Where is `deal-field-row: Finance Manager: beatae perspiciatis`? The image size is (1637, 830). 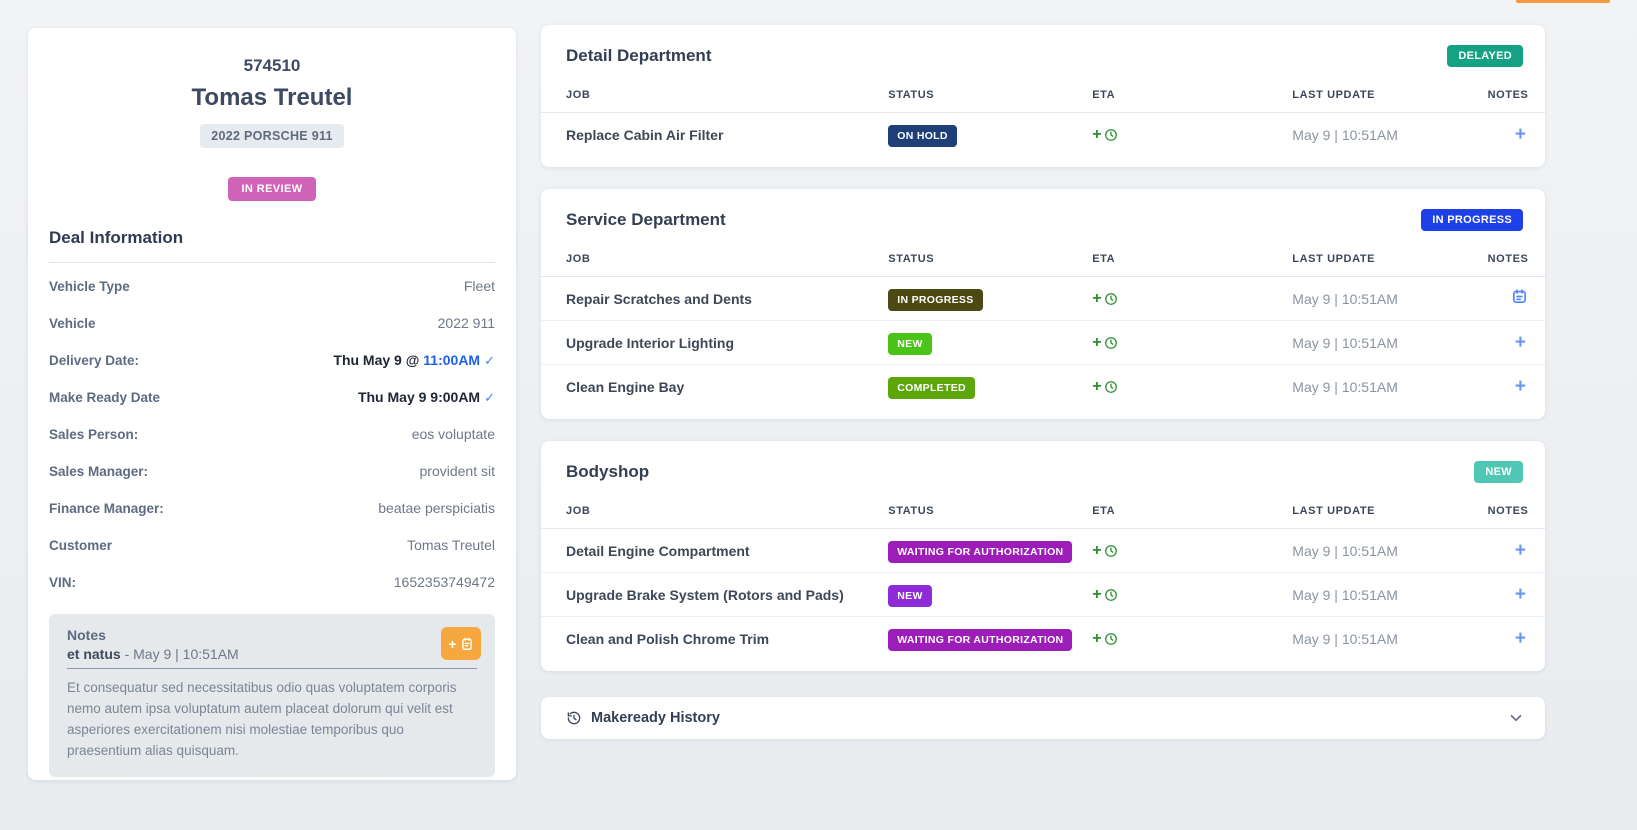 deal-field-row: Finance Manager: beatae perspiciatis is located at coordinates (272, 508).